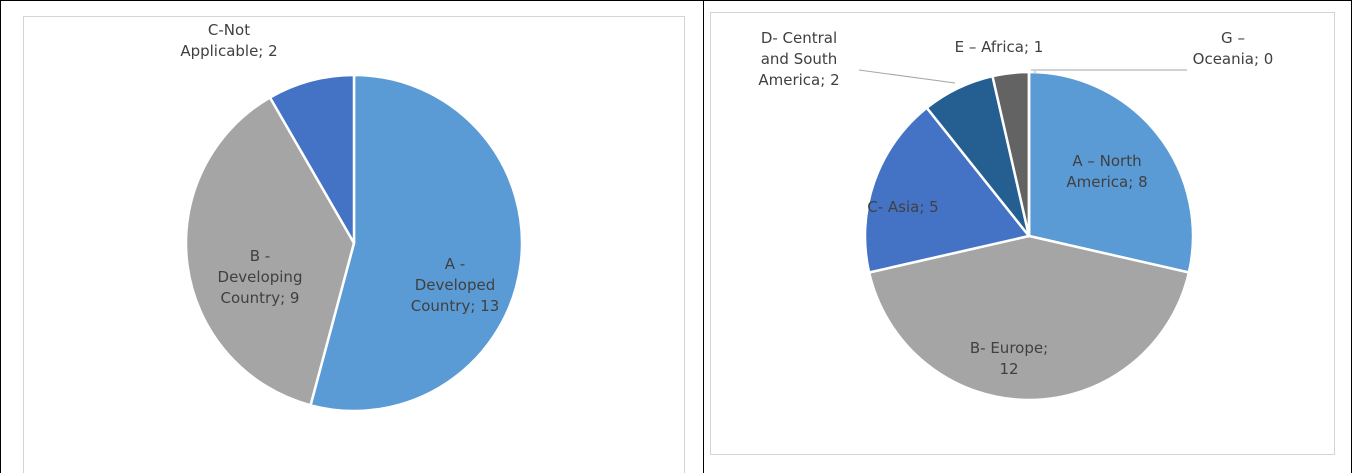  I want to click on data-label: G – Oceania; 0, so click(1233, 48).